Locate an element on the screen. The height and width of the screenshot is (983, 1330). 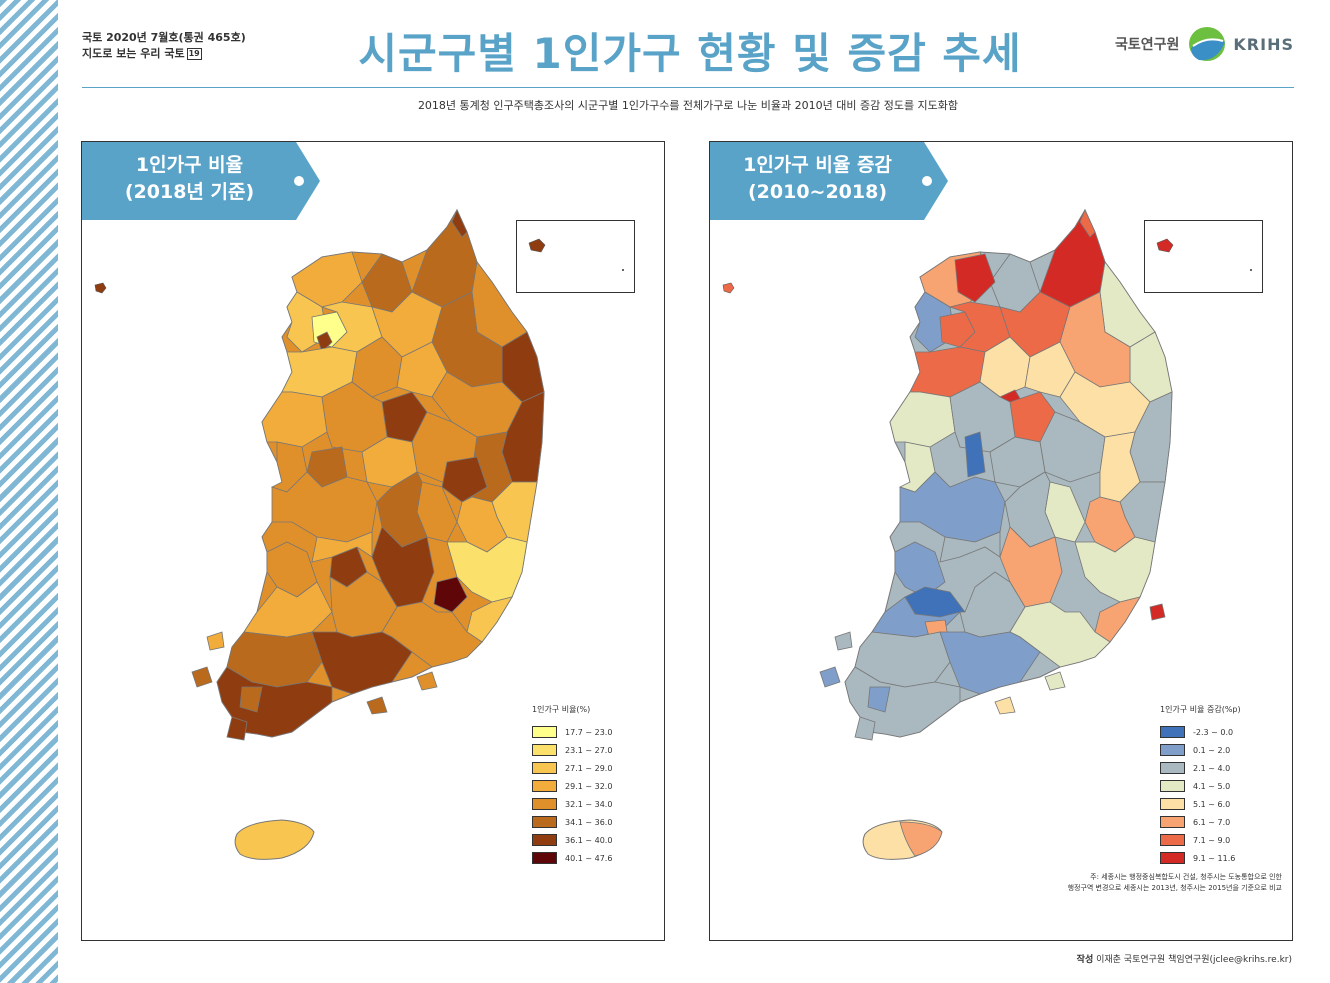
publication-info: 국토 2020년 7월호(통권 465호) 지도로 보는 우리 국토 19 is located at coordinates (164, 46).